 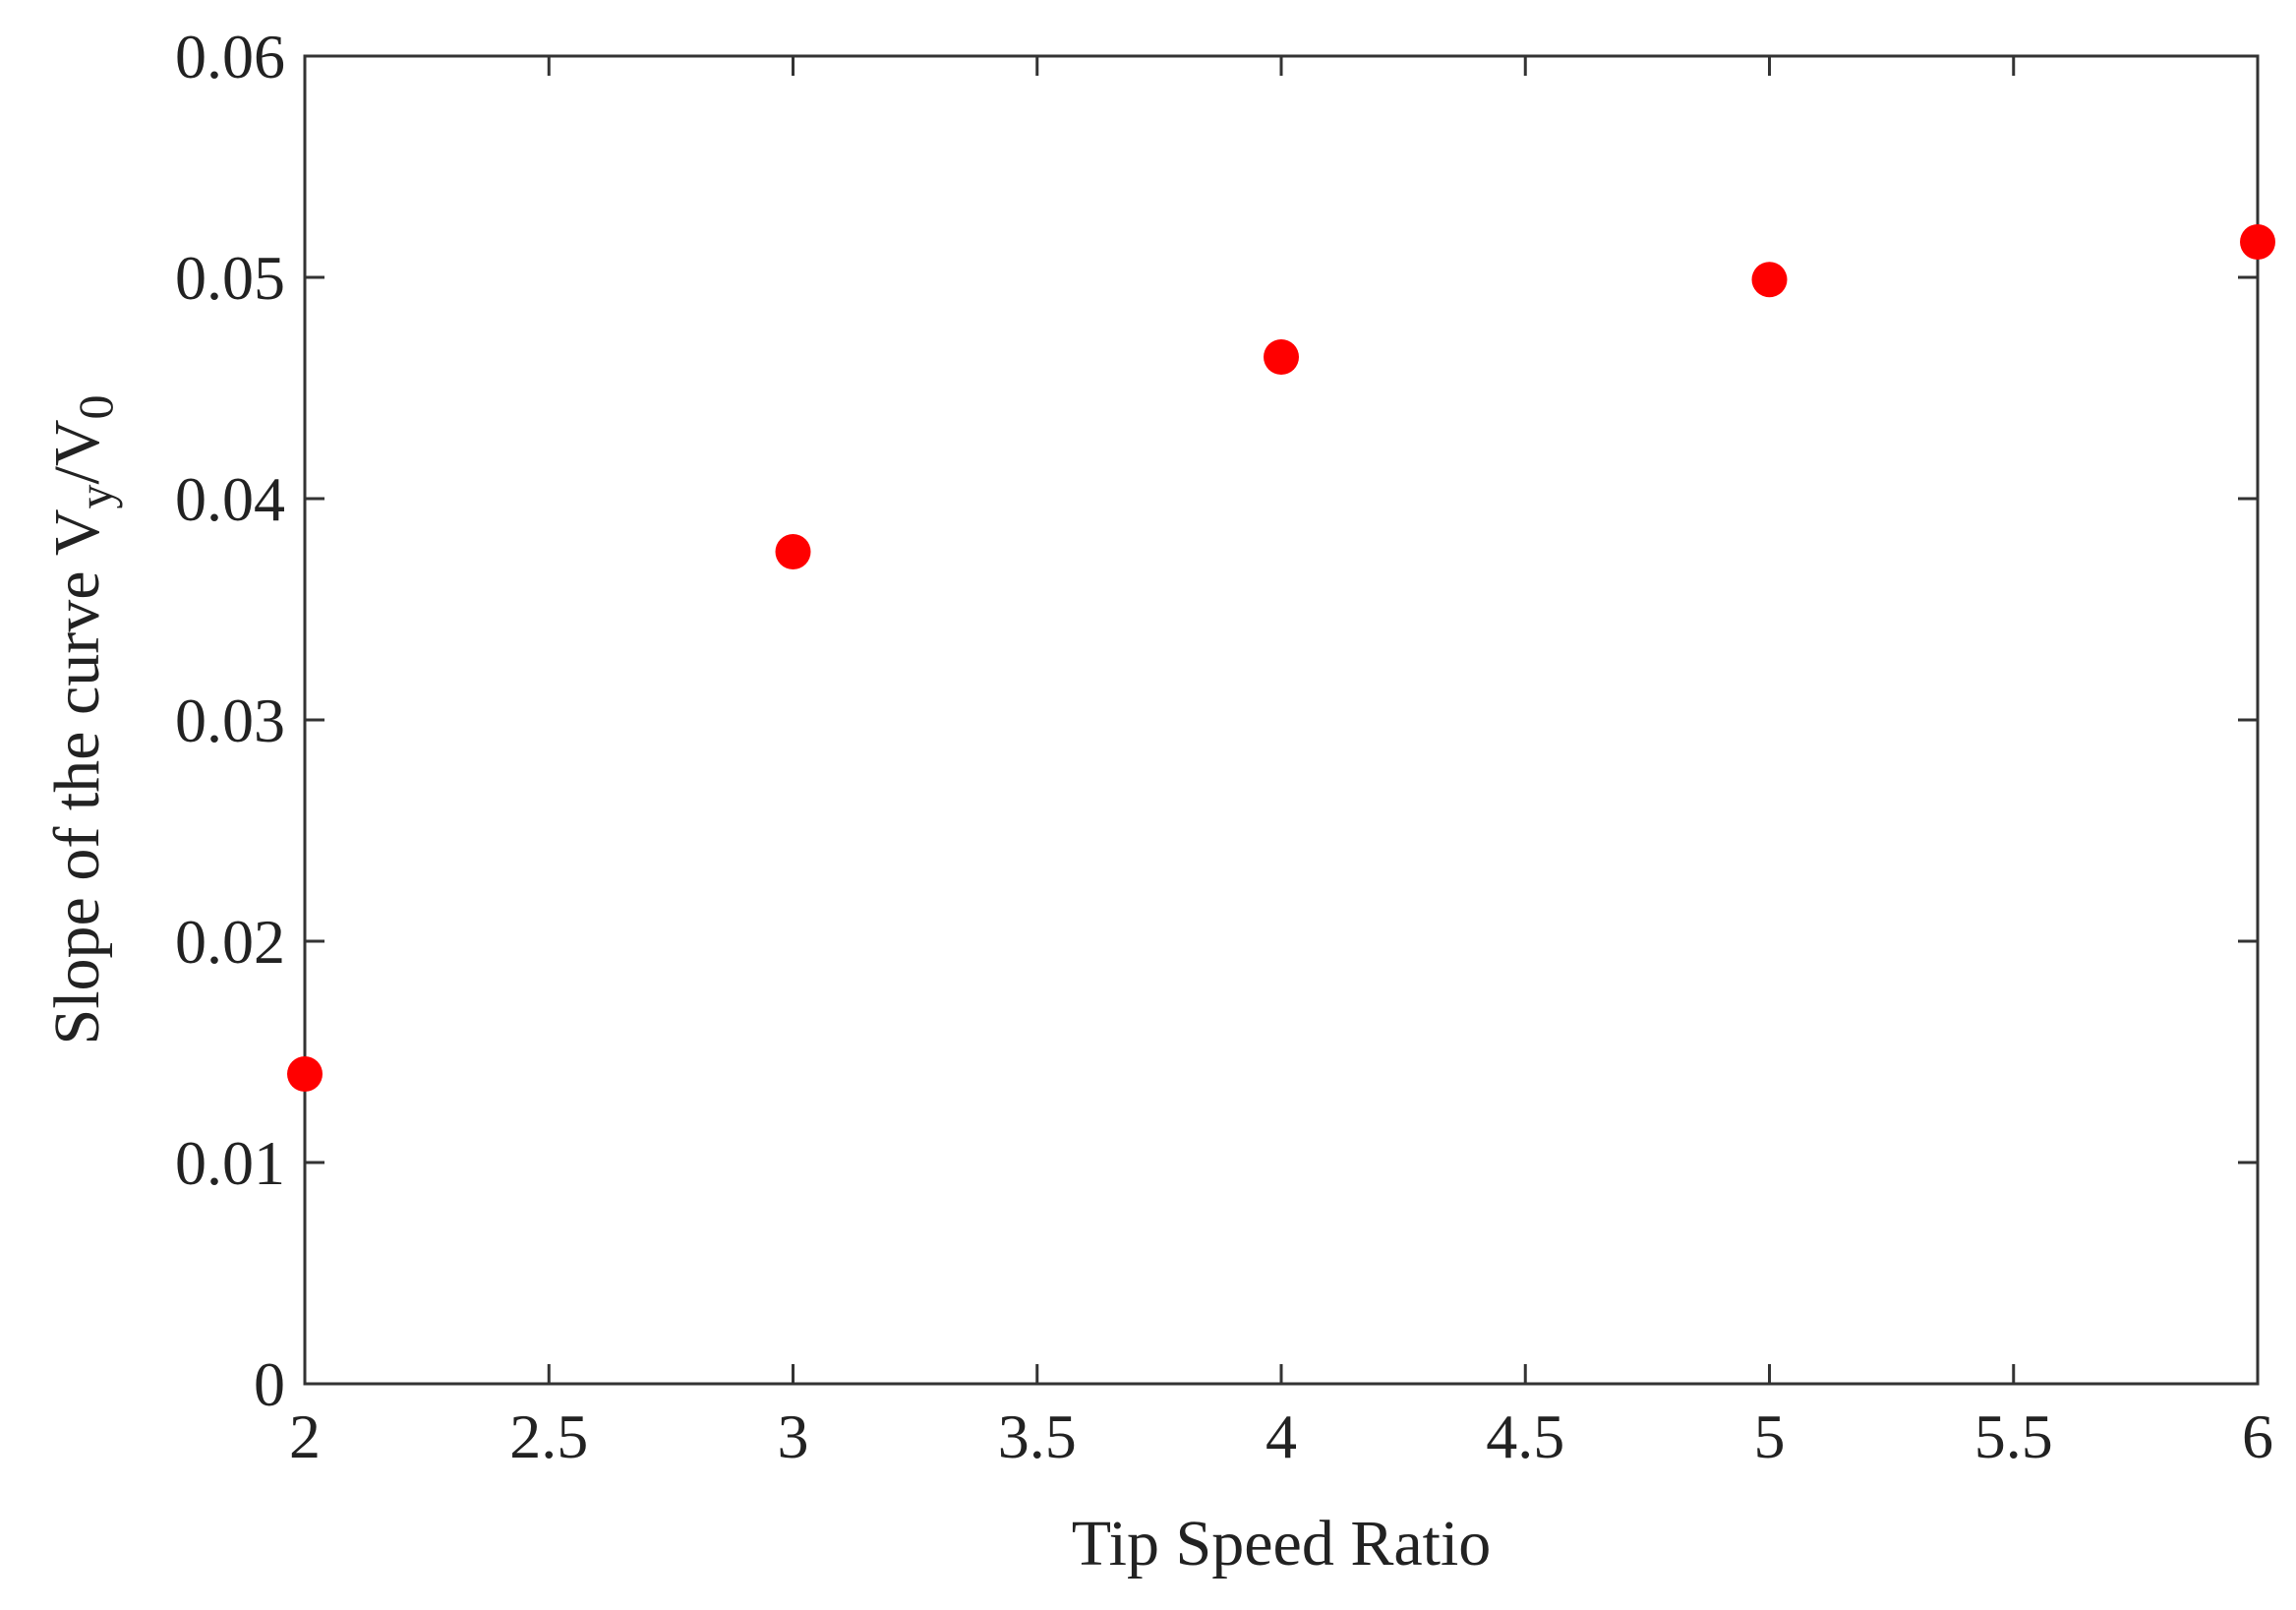 I want to click on x-tick-label: 6, so click(x=2257, y=1436).